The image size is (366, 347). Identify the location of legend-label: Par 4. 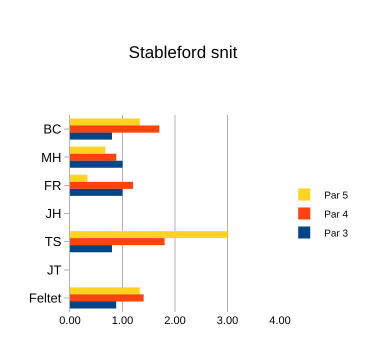
(336, 214).